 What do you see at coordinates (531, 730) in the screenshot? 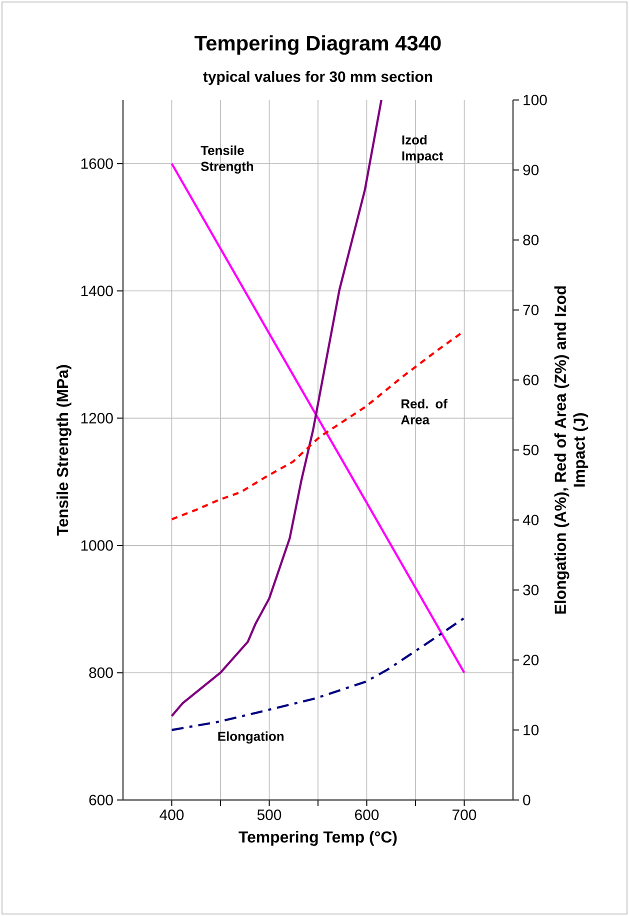
I see `y2-tick-label: 10` at bounding box center [531, 730].